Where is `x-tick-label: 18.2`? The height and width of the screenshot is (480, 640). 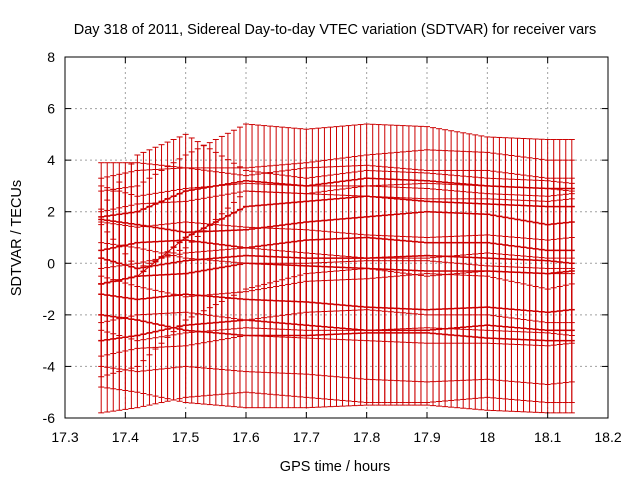
x-tick-label: 18.2 is located at coordinates (607, 437).